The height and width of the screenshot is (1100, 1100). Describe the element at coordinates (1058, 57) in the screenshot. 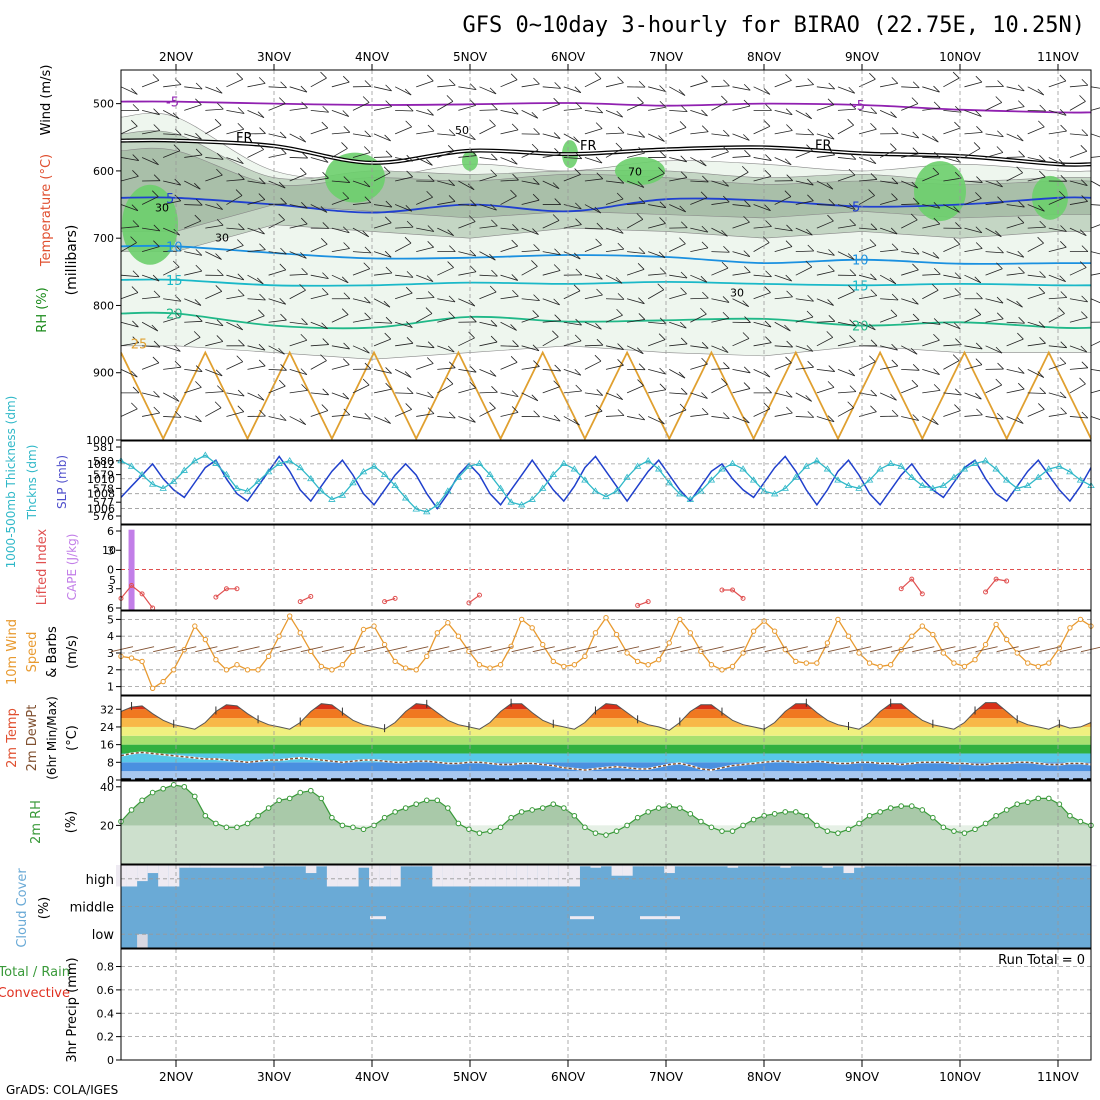

I see `date-label-top: 11NOV` at that location.